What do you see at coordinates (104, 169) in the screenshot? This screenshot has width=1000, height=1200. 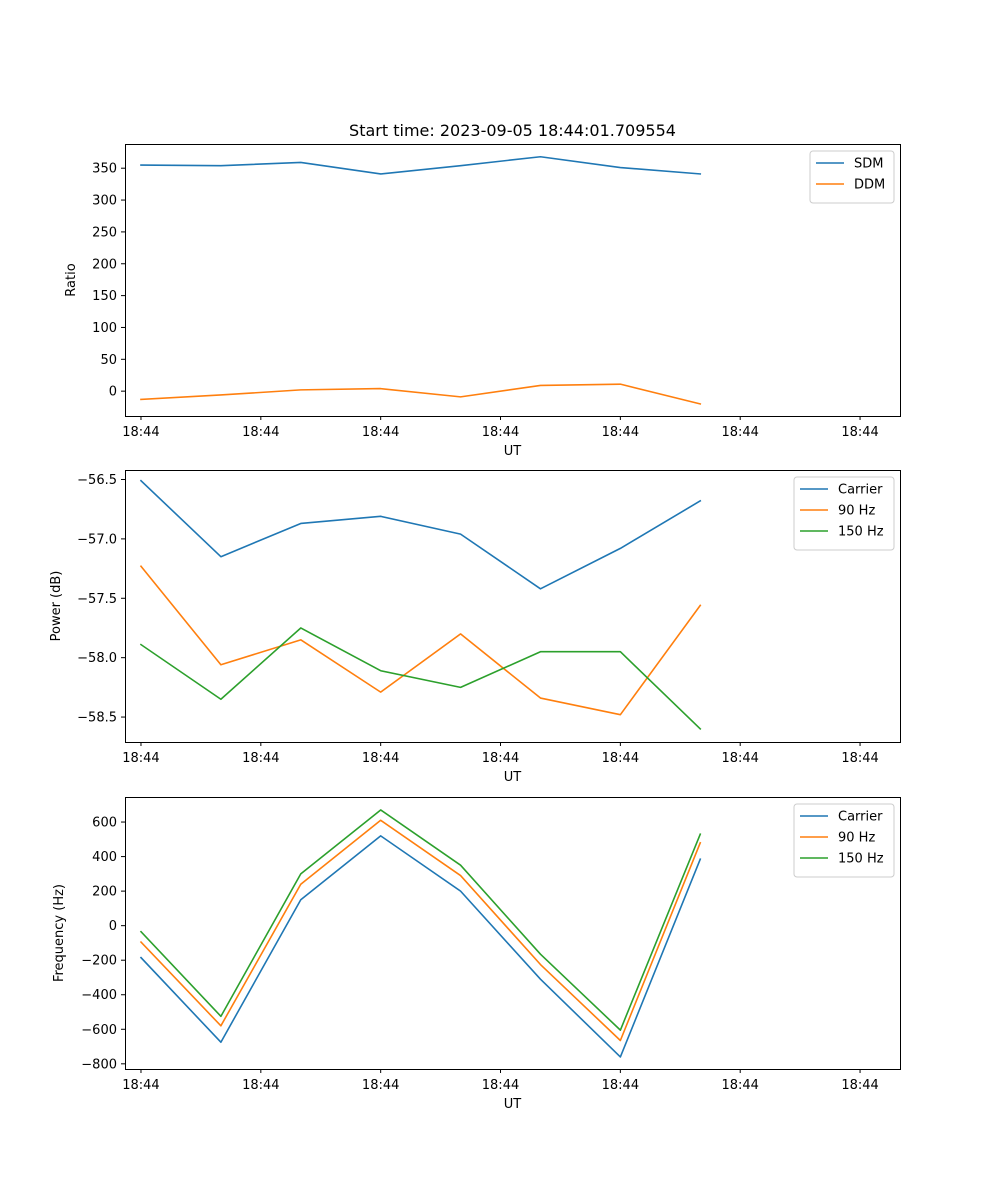 I see `y-tick-label: 350` at bounding box center [104, 169].